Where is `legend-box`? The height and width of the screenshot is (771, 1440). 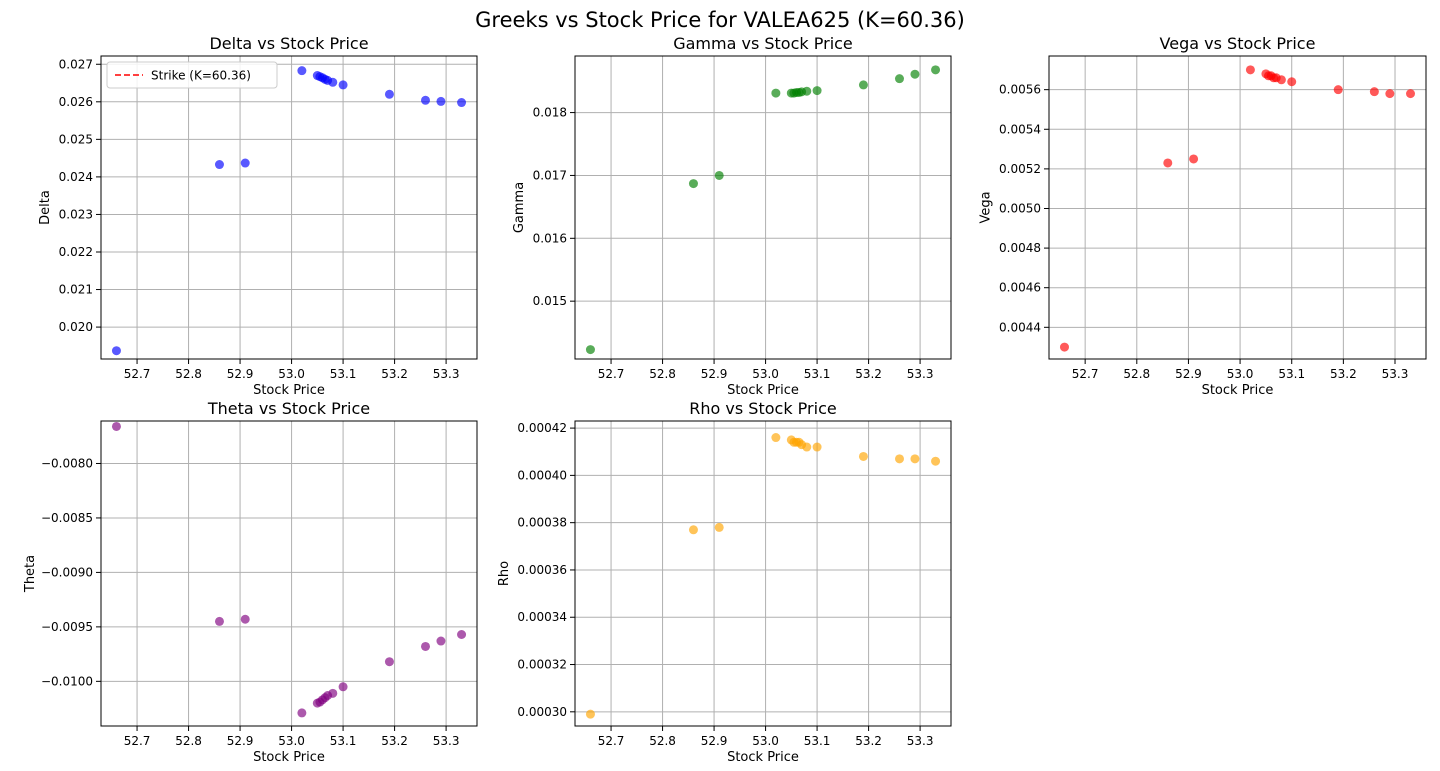
legend-box is located at coordinates (192, 75).